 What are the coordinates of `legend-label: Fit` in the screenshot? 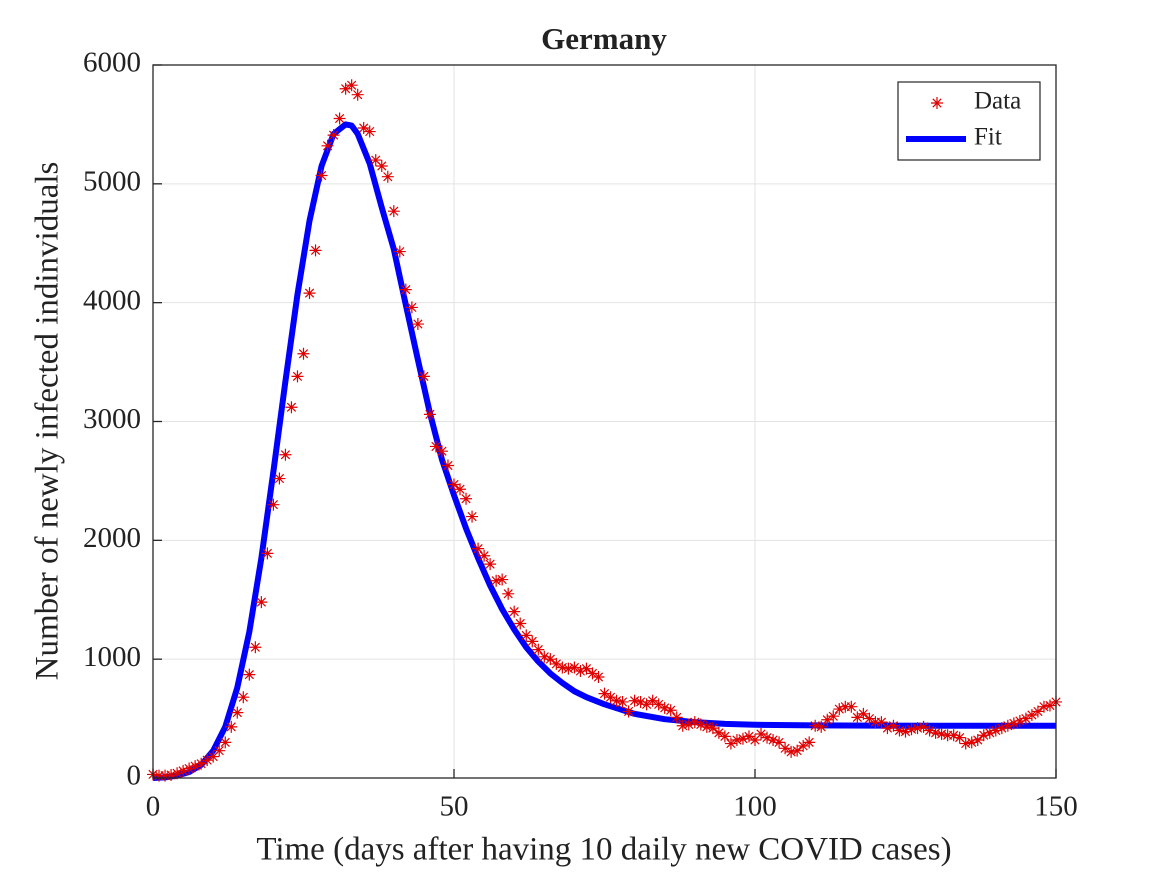 It's located at (988, 137).